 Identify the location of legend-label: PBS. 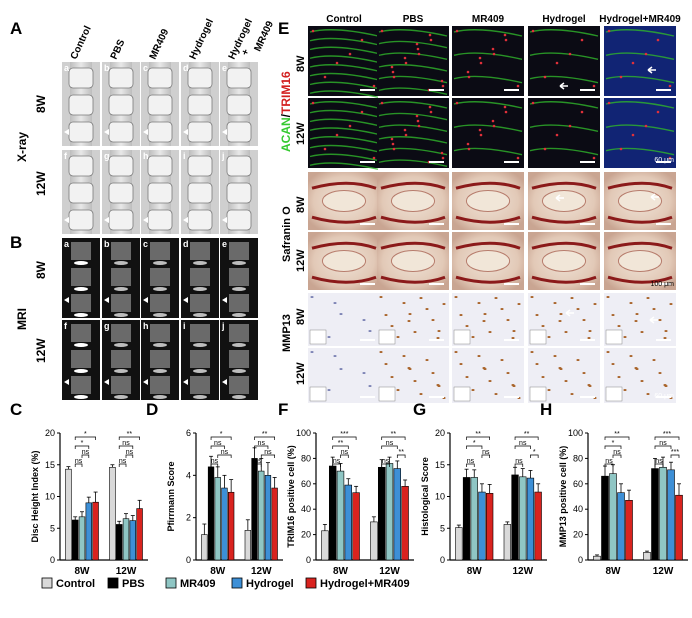
(133, 584).